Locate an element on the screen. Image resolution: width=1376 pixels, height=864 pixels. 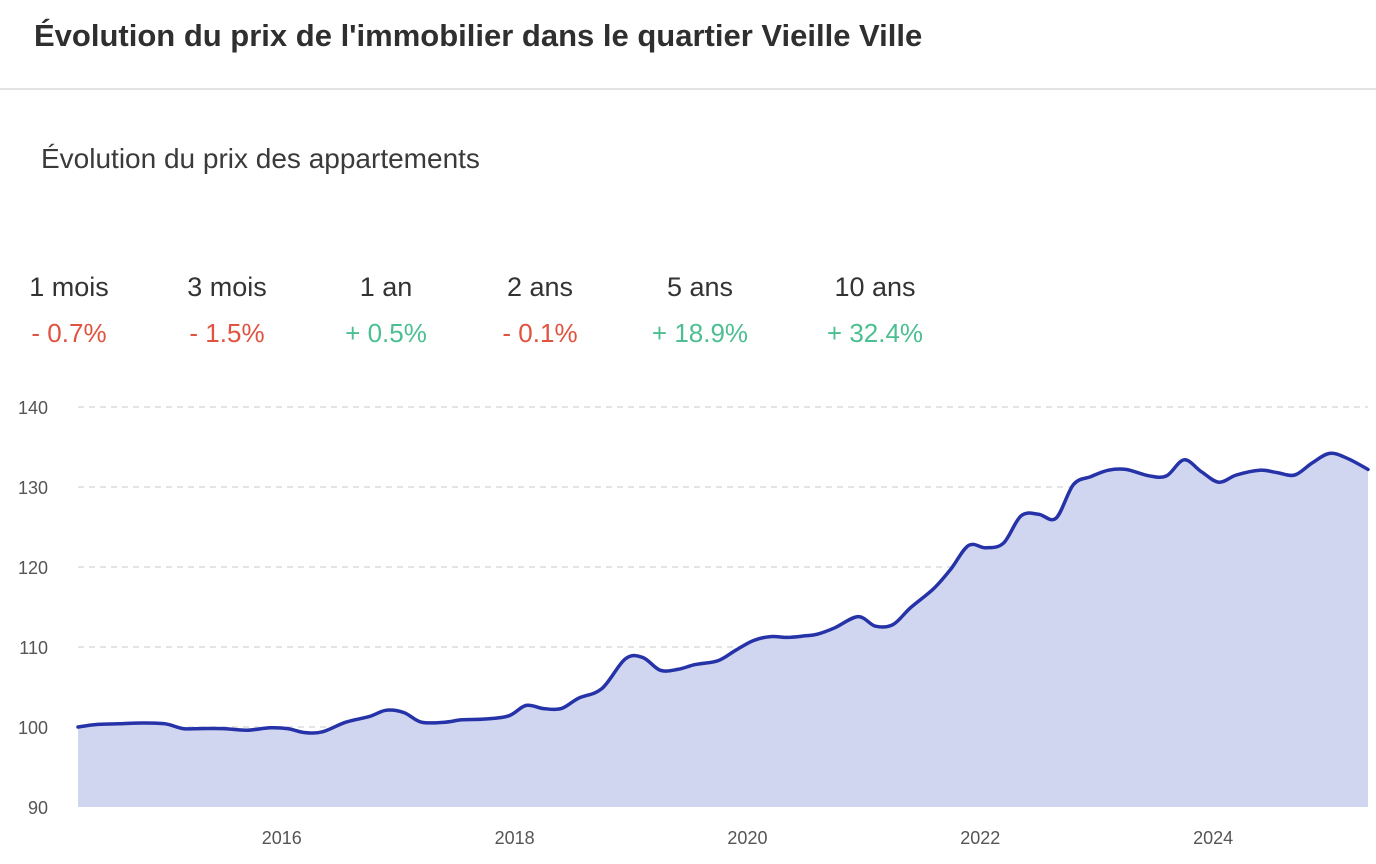
stat-value: - 0.7% is located at coordinates (69, 333).